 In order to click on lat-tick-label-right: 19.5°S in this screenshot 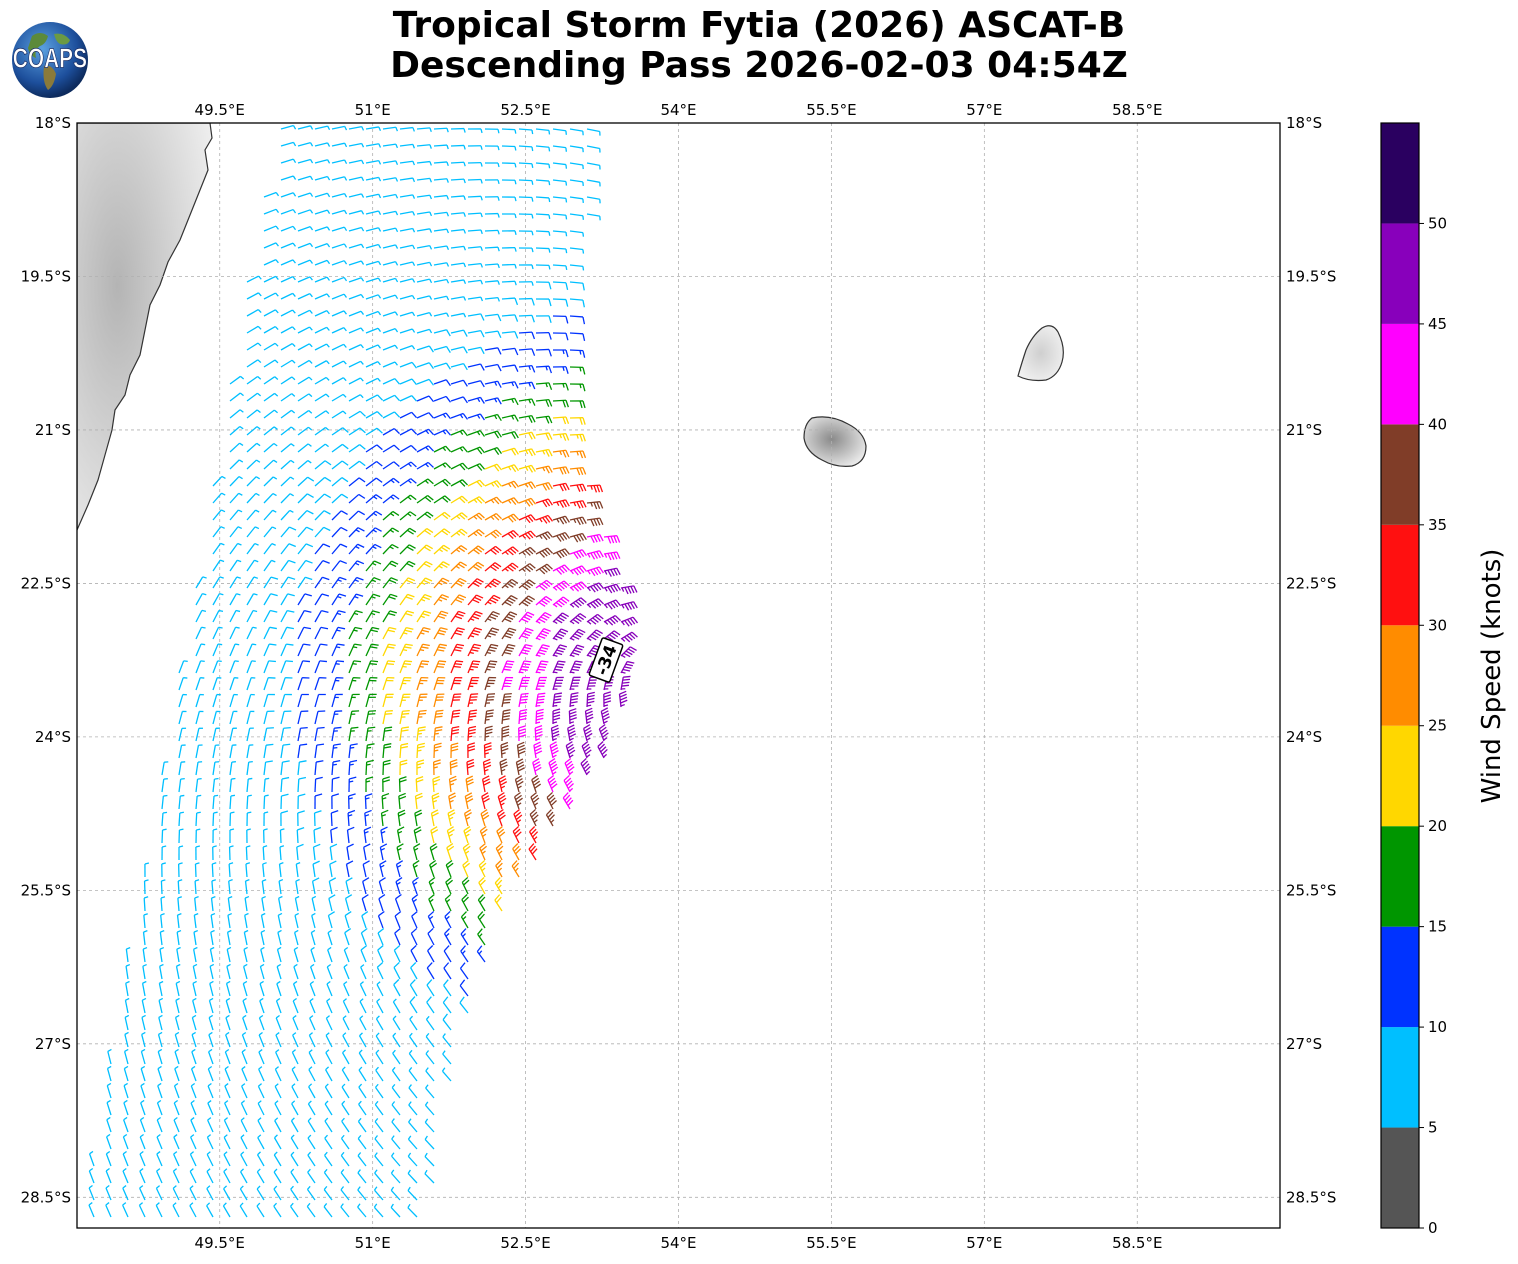, I will do `click(1311, 276)`.